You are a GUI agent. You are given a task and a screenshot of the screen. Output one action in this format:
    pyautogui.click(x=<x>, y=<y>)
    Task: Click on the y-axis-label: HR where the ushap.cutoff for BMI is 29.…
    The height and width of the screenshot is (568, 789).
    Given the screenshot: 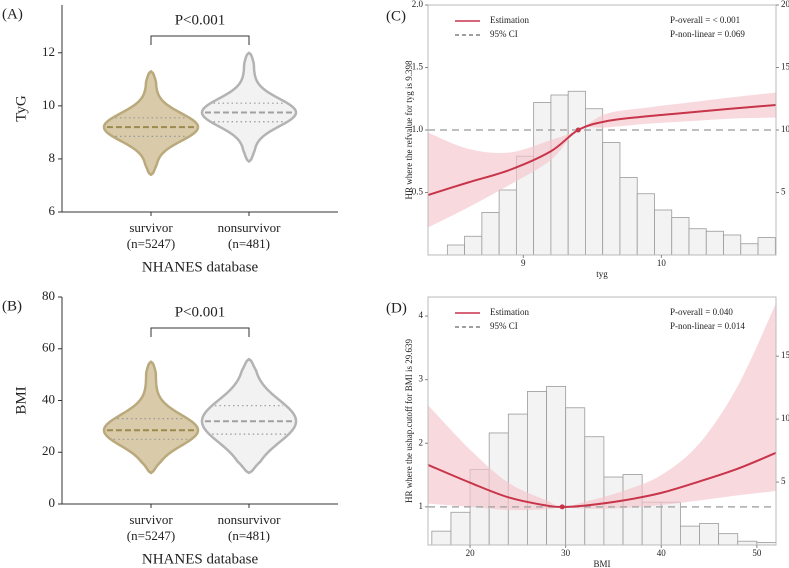 What is the action you would take?
    pyautogui.click(x=409, y=420)
    